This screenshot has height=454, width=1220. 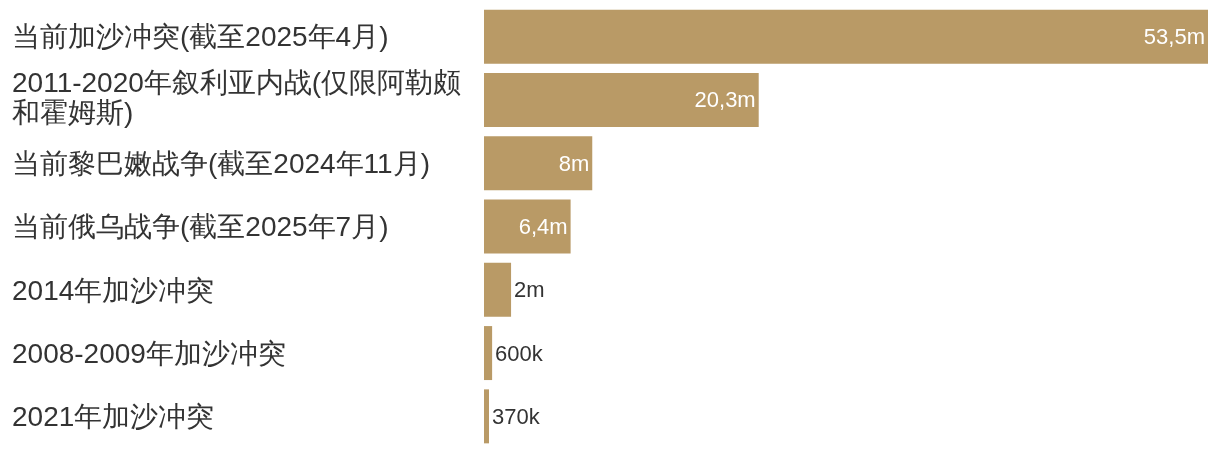 I want to click on y-tick-label: 2021年加沙冲突, so click(x=113, y=417).